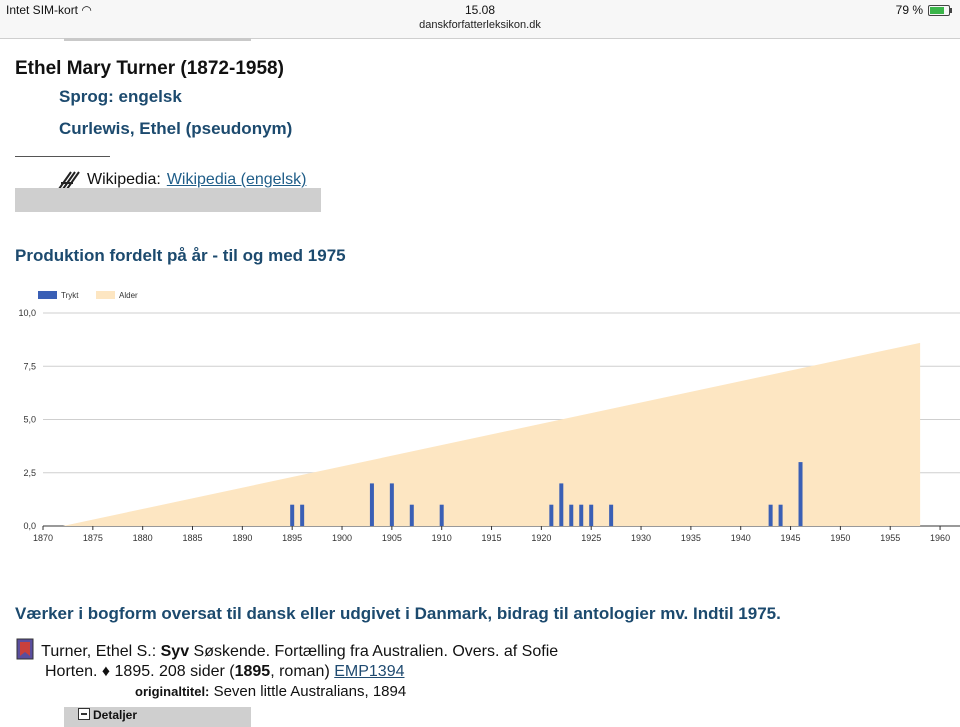  I want to click on address-bar: danskforfatterleksikon.dk, so click(480, 25).